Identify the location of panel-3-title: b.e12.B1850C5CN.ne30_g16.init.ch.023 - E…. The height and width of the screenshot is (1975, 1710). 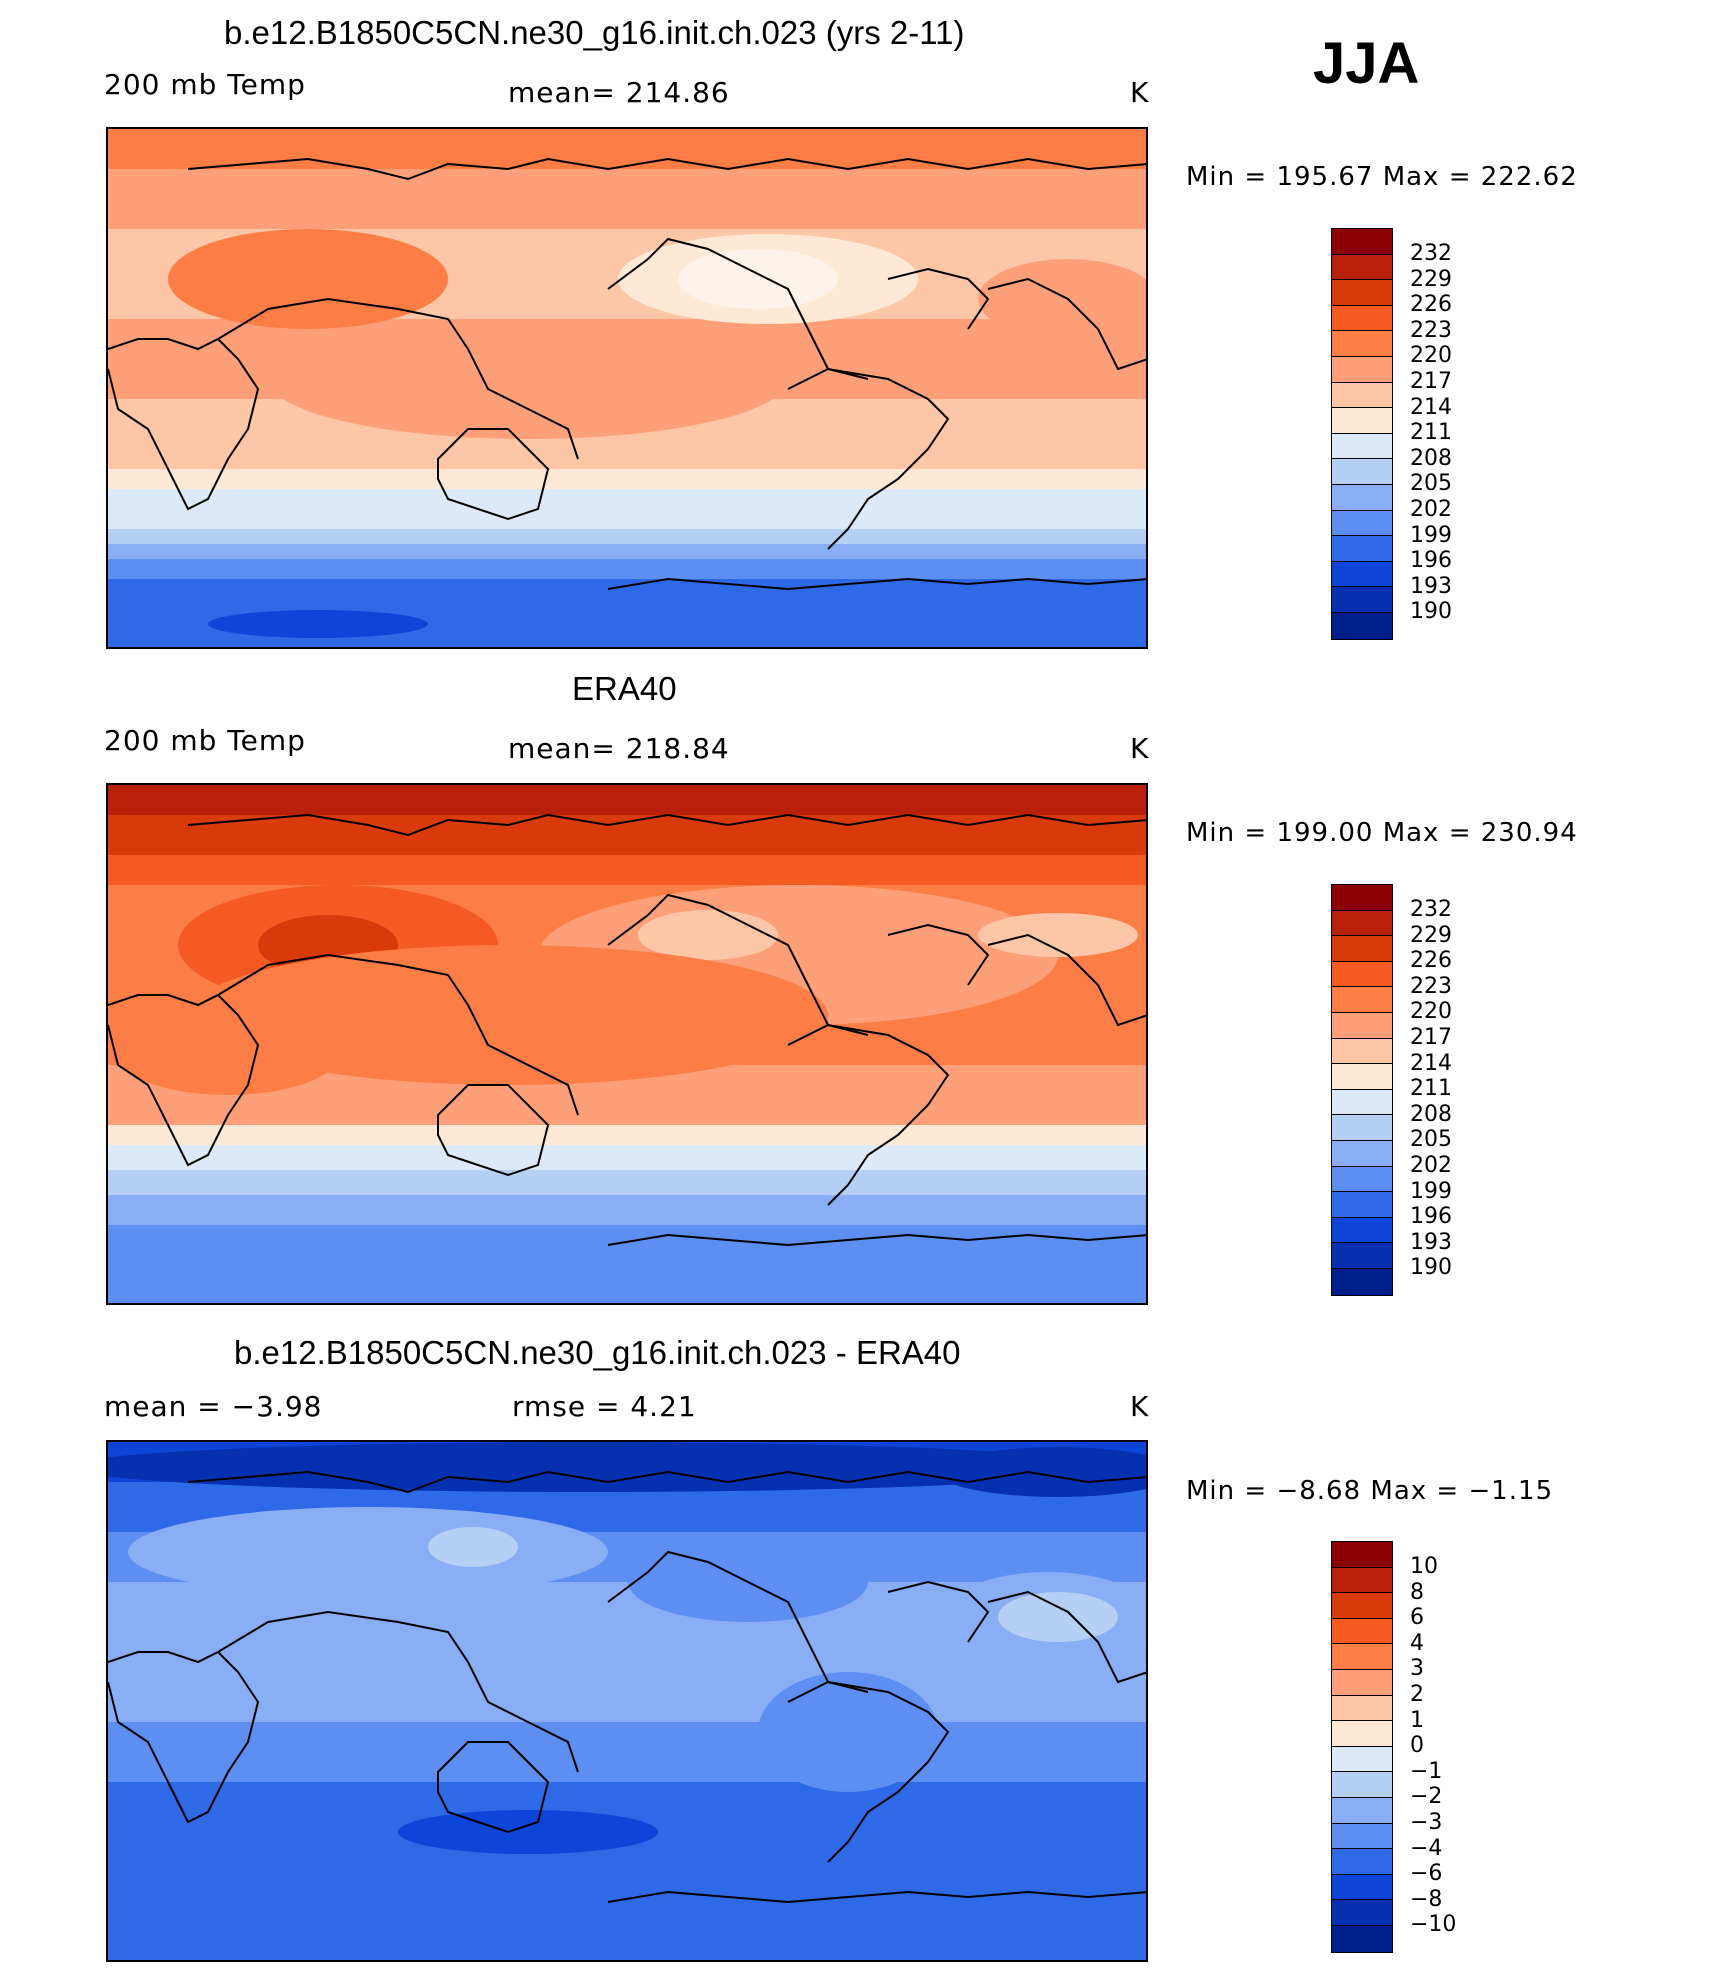
(597, 1352).